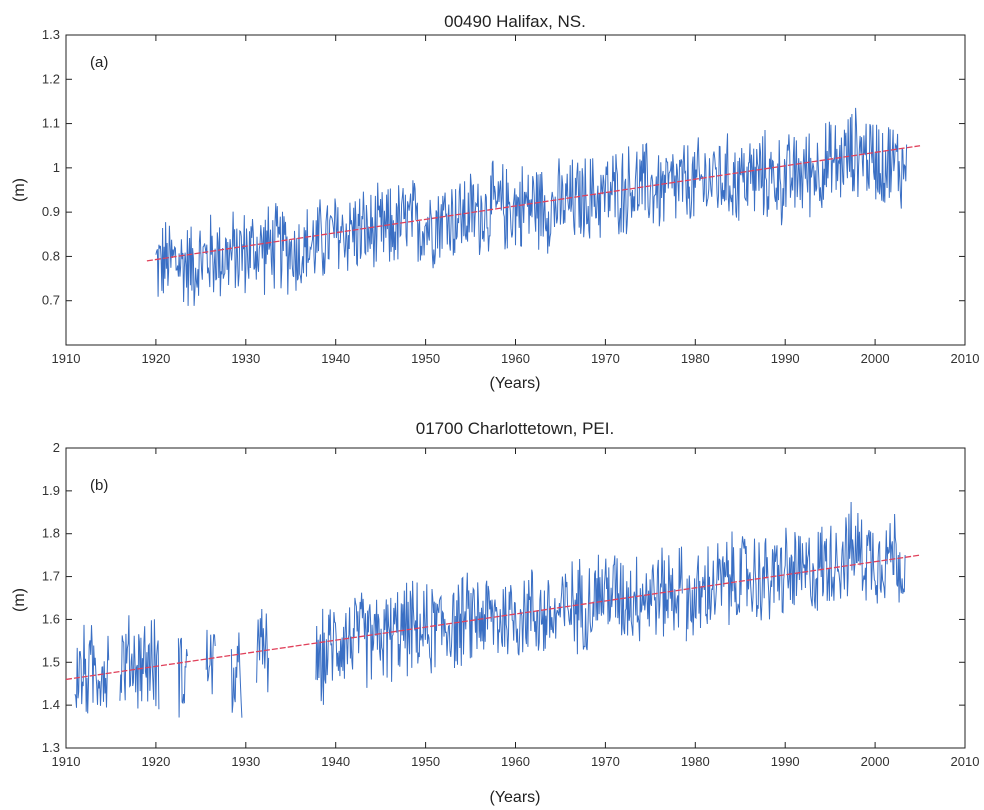 Image resolution: width=984 pixels, height=810 pixels. I want to click on y-tick-label: 0.8, so click(51, 255).